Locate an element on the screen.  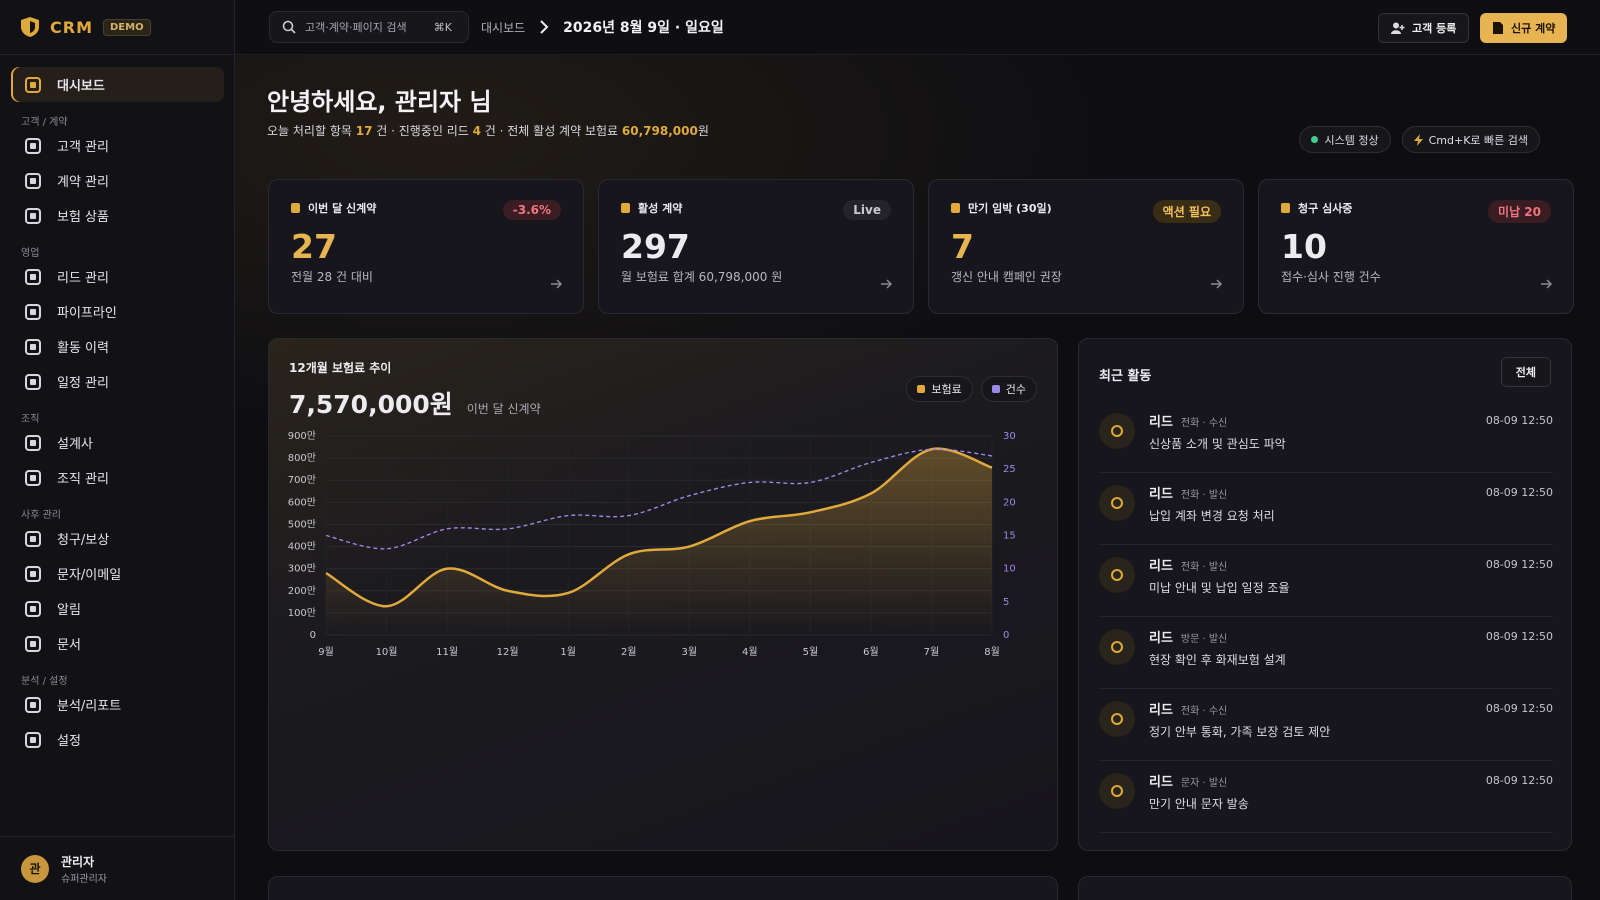
x-tick-label: 12월 is located at coordinates (508, 652).